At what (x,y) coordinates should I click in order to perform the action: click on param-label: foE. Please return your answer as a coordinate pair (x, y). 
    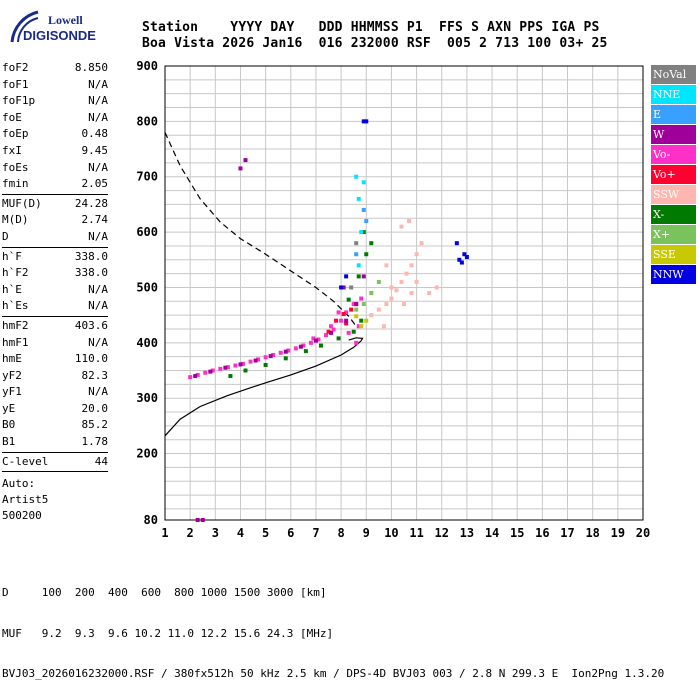
    Looking at the image, I should click on (12, 117).